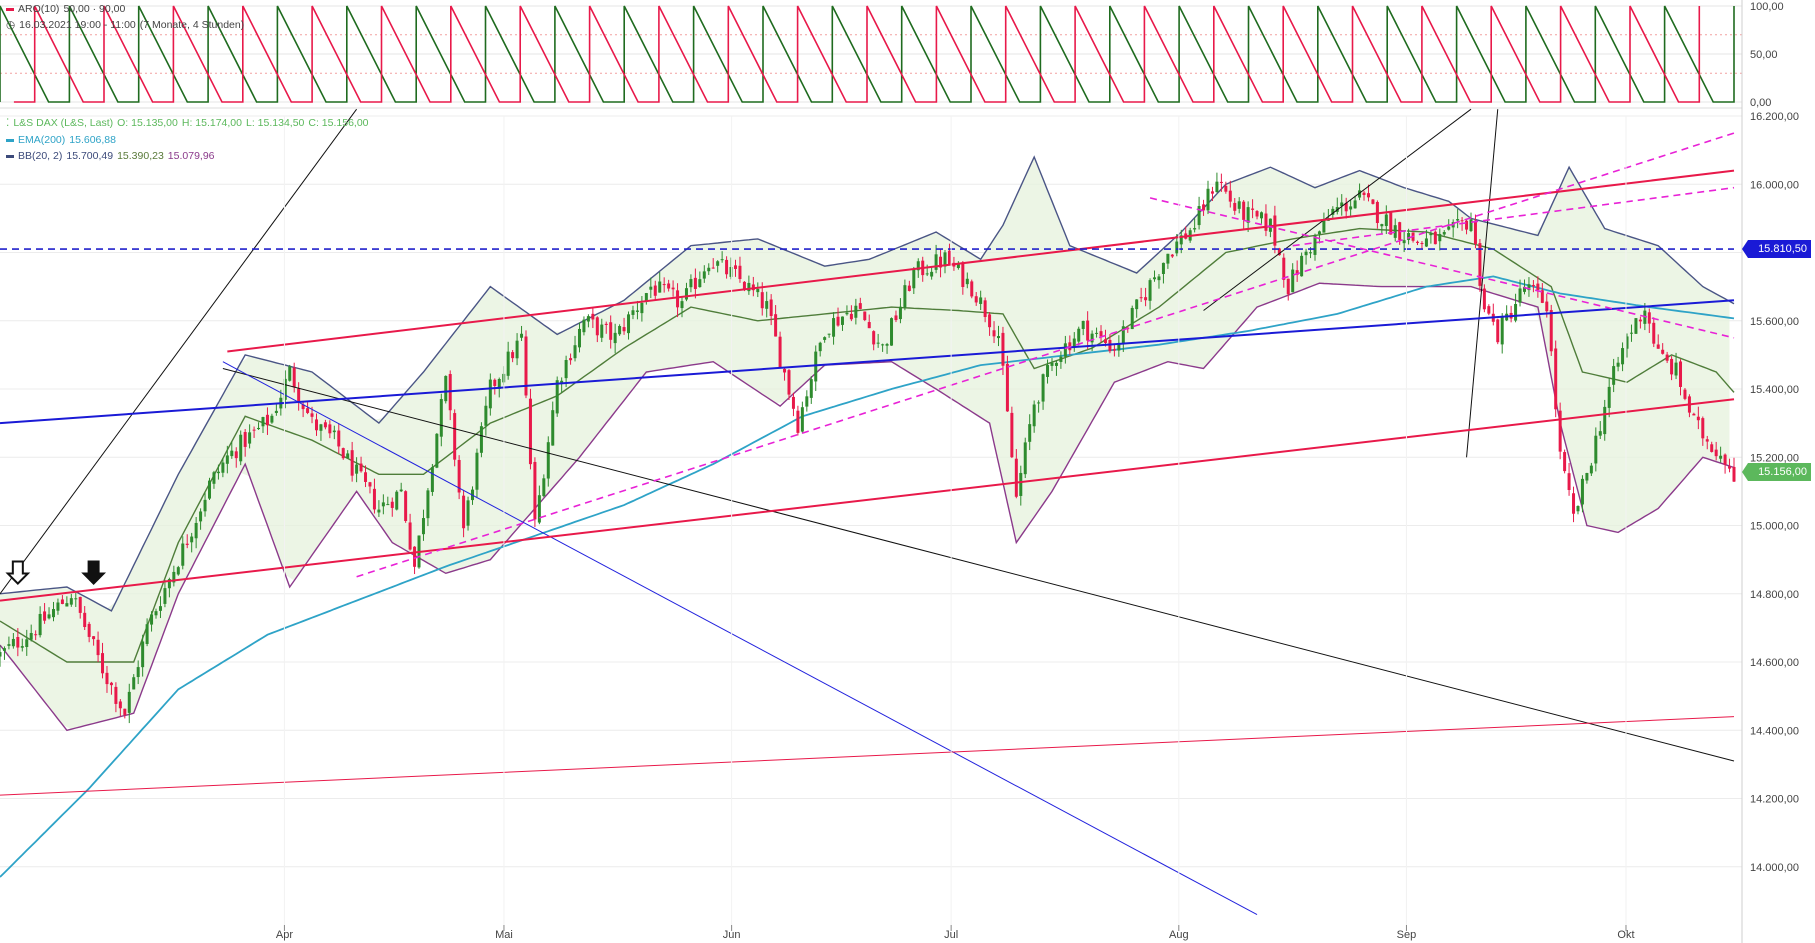 This screenshot has width=1815, height=943. Describe the element at coordinates (192, 25) in the screenshot. I see `range-label: (7 Monate, 4 Stunden)` at that location.